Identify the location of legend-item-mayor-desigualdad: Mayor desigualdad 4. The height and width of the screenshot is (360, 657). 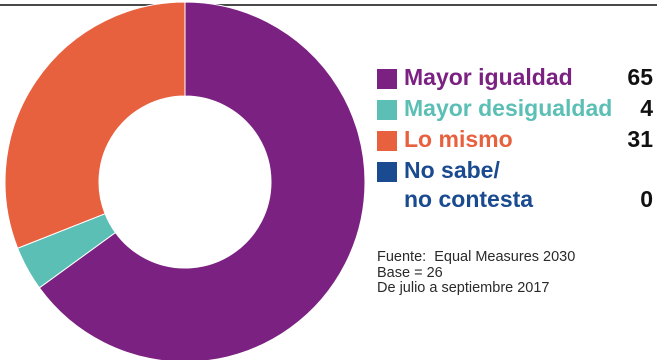
(516, 109).